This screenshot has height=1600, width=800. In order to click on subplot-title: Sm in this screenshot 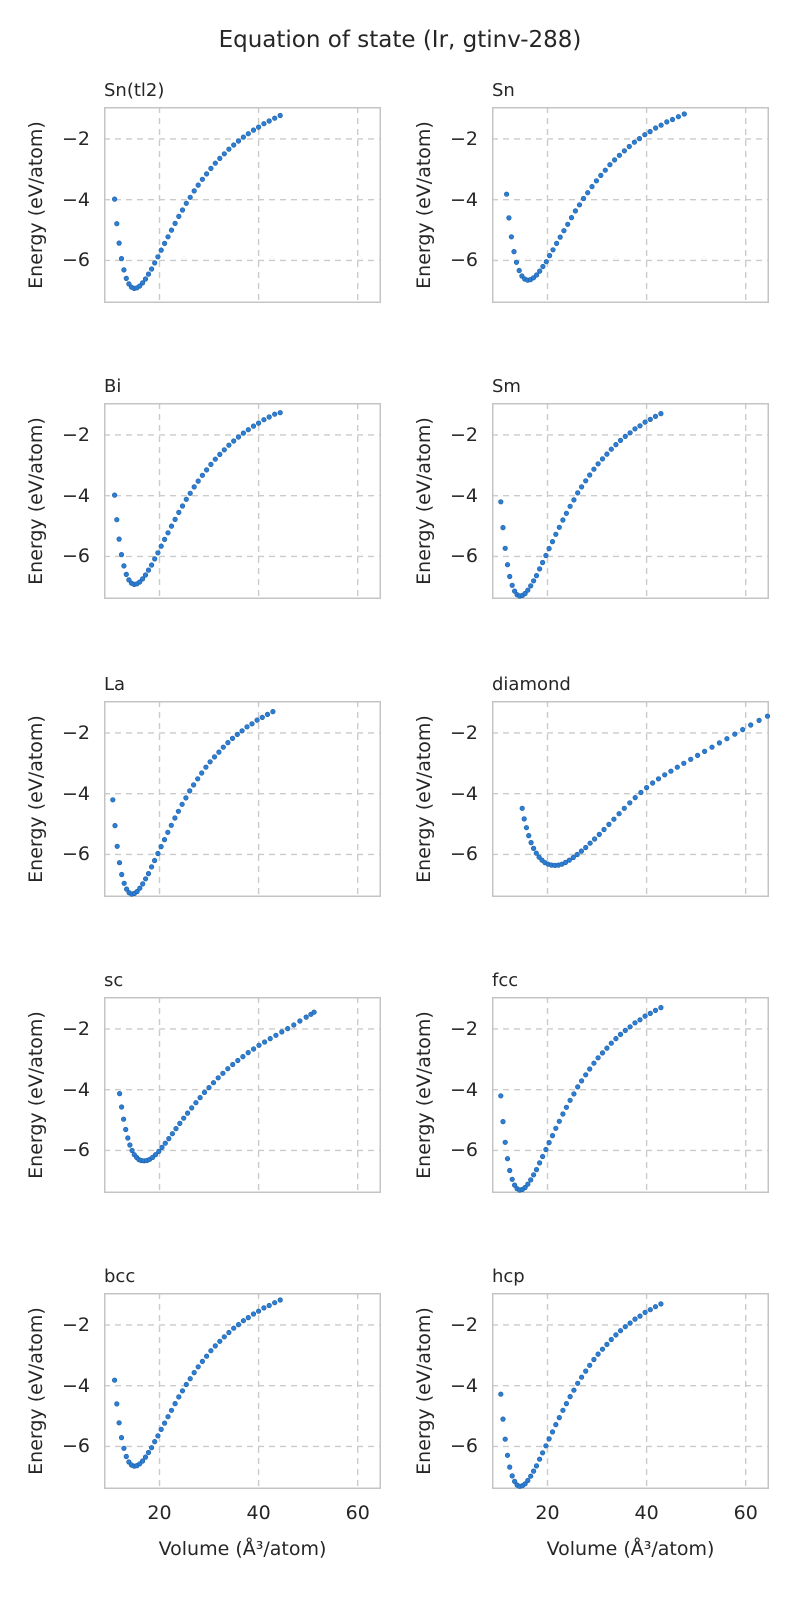, I will do `click(506, 386)`.